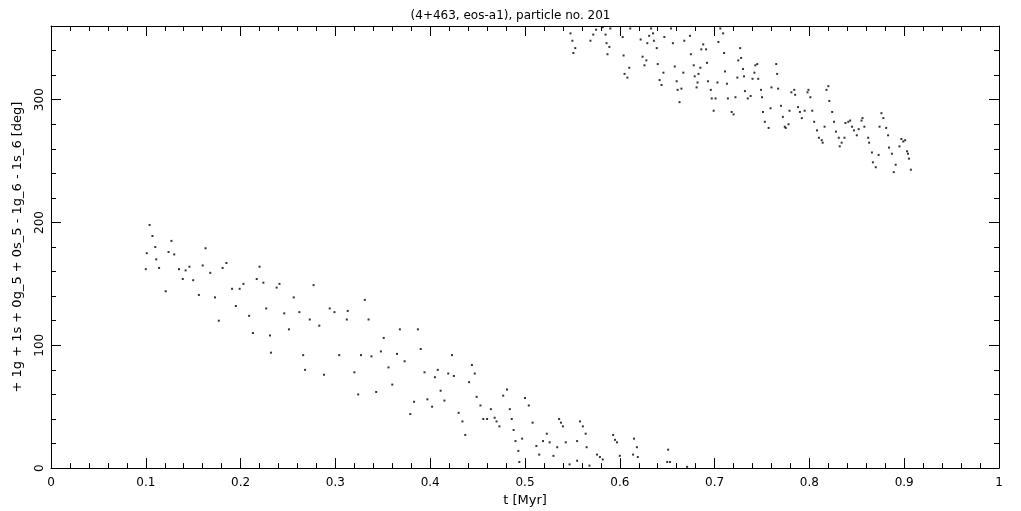 The height and width of the screenshot is (511, 1021). Describe the element at coordinates (39, 345) in the screenshot. I see `y-tick-label: 100` at that location.